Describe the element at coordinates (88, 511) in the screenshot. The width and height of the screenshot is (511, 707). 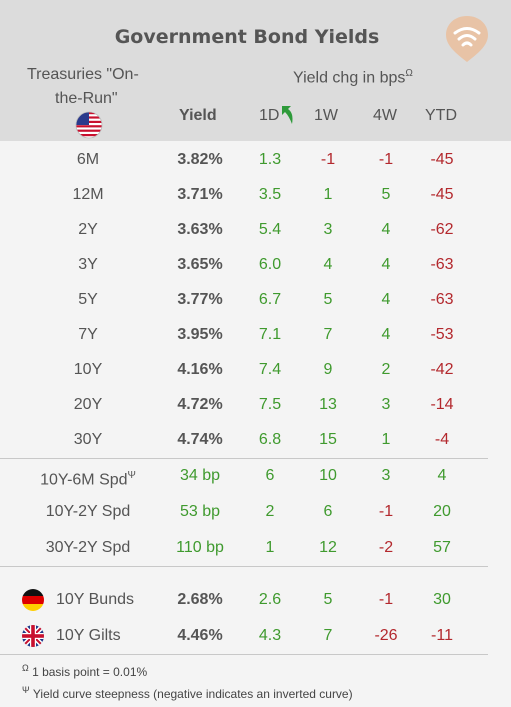
I see `row-label: 10Y-2Y Spd` at that location.